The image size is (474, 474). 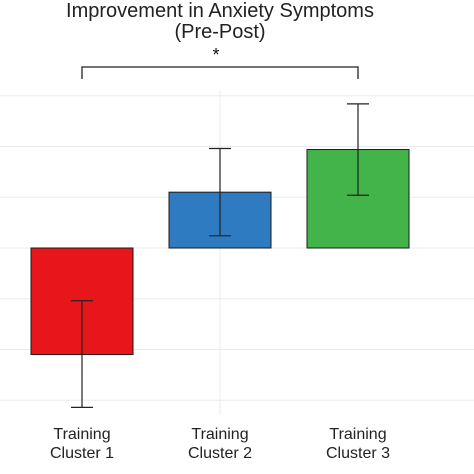 I want to click on chart-subtitle: (Pre-Post), so click(x=219, y=32).